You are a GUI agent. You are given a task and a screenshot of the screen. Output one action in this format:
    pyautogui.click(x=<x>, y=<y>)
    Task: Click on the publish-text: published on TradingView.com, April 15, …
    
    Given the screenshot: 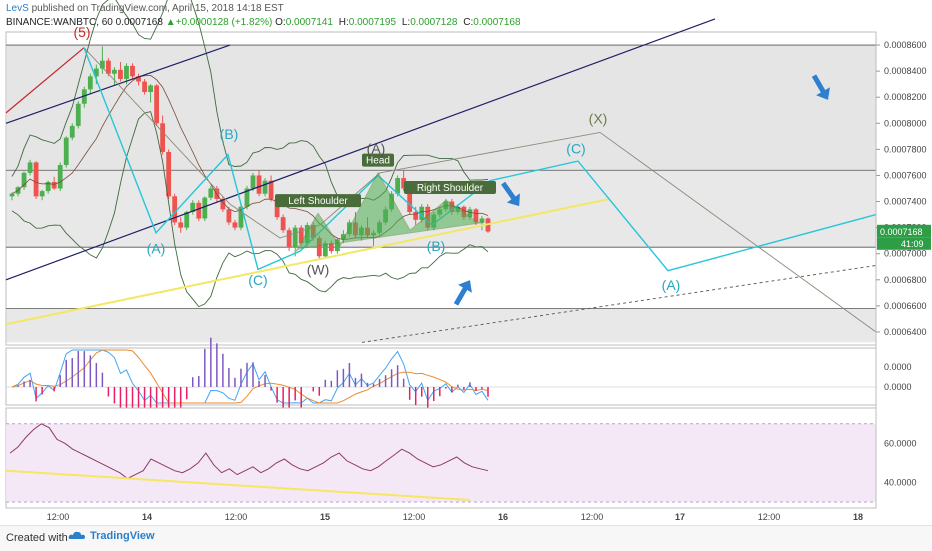 What is the action you would take?
    pyautogui.click(x=157, y=8)
    